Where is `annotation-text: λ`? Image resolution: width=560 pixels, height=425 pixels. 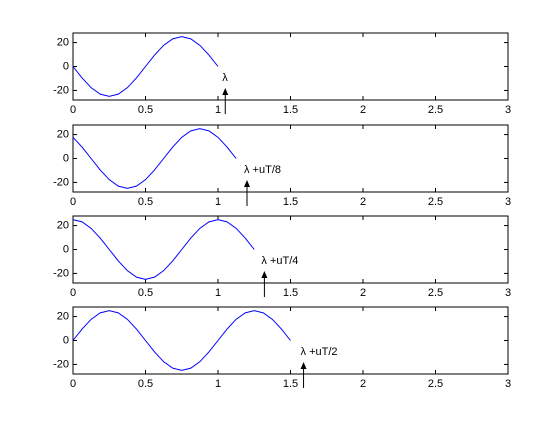
annotation-text: λ is located at coordinates (225, 78).